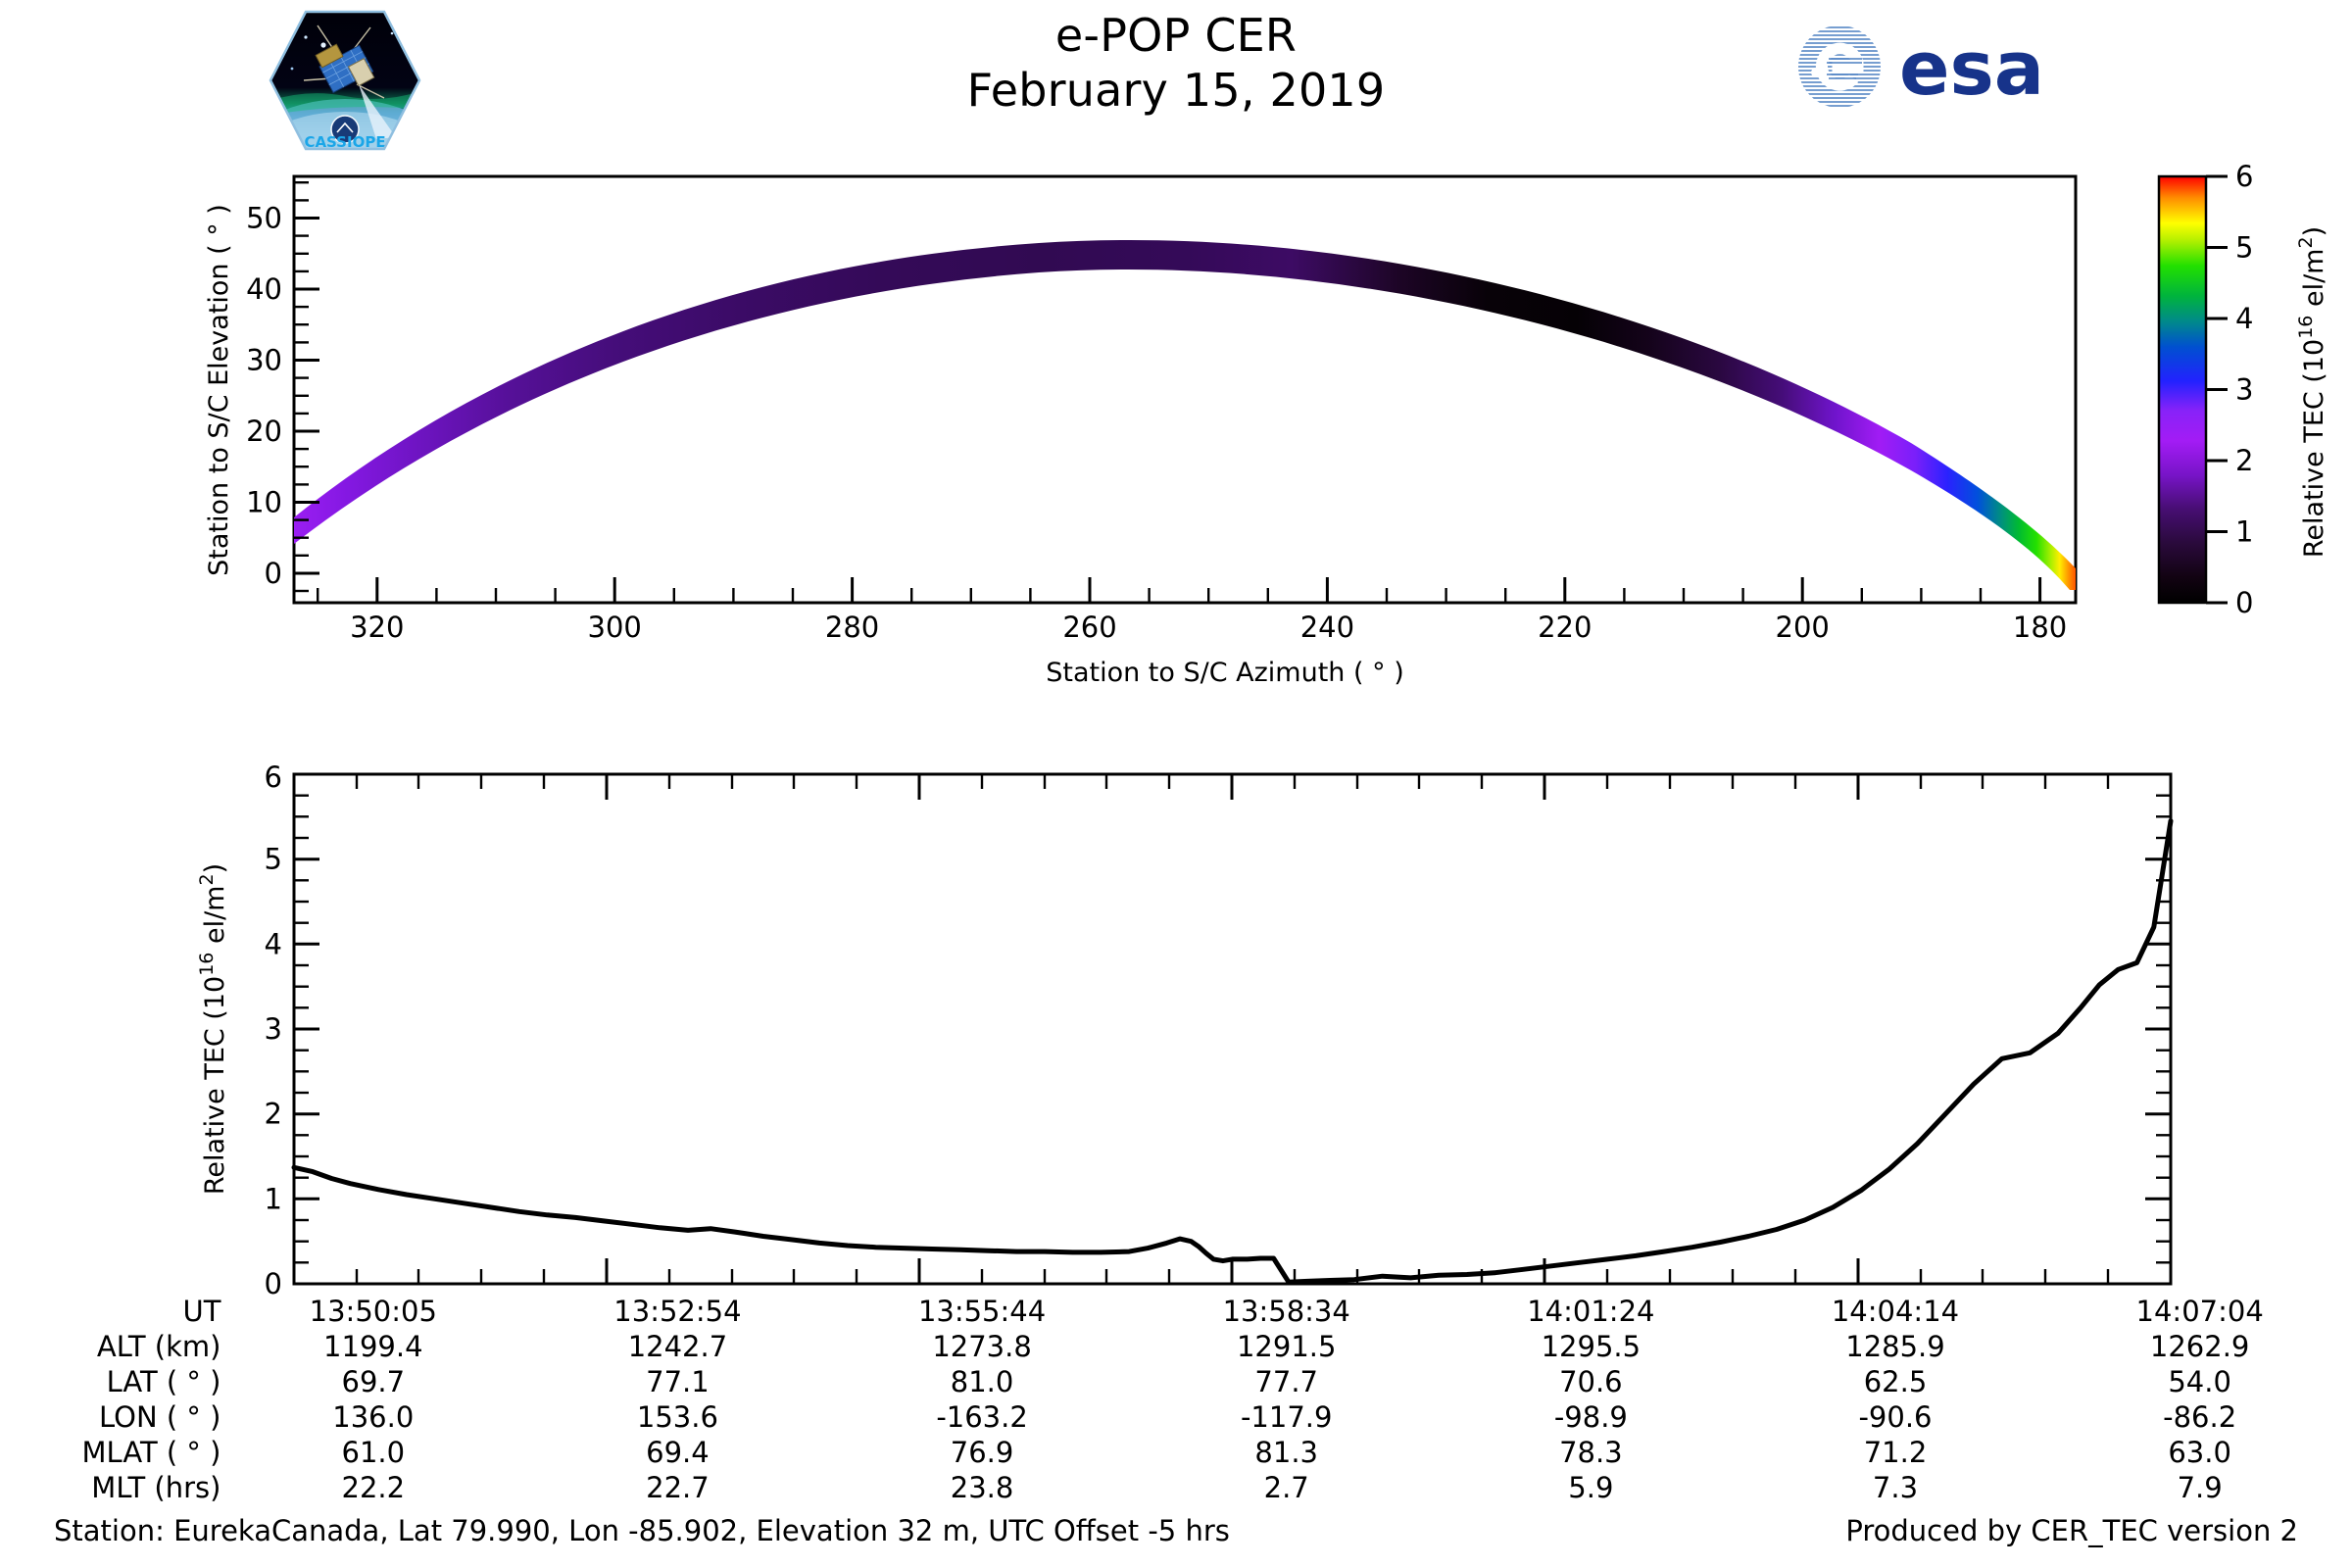 This screenshot has height=1568, width=2352. I want to click on svg-text: 240, so click(1327, 627).